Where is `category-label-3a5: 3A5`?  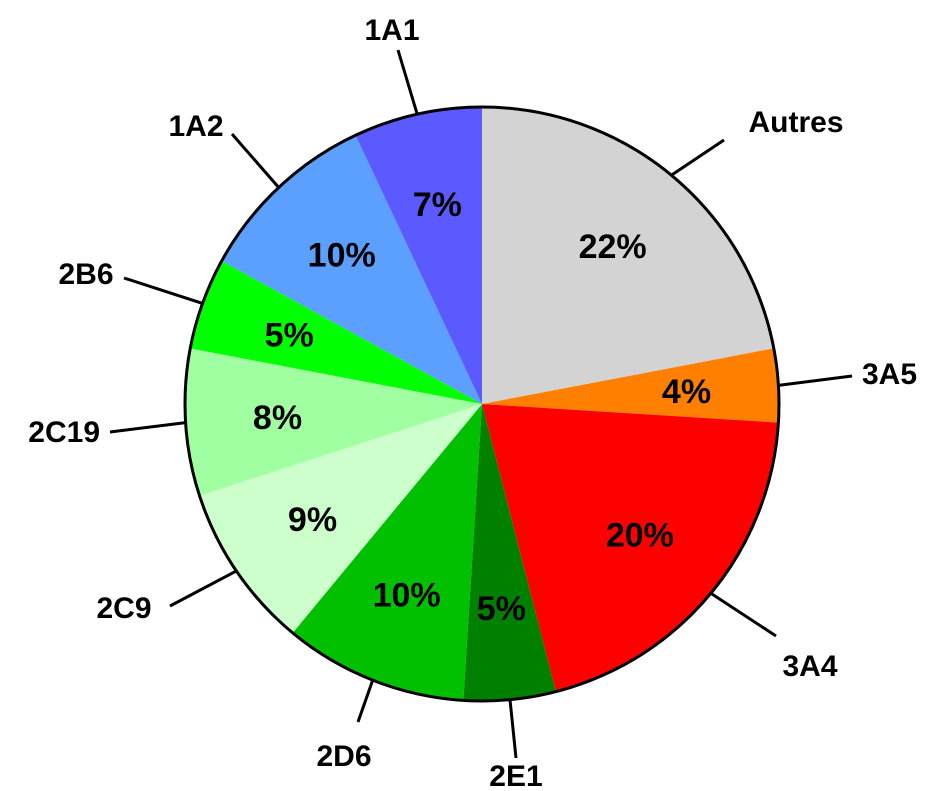 category-label-3a5: 3A5 is located at coordinates (889, 374).